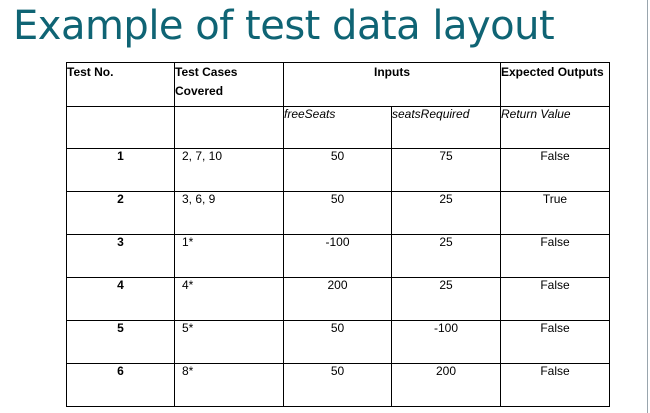 Image resolution: width=650 pixels, height=413 pixels. I want to click on table-row: 4 4* 200 25 False, so click(338, 299).